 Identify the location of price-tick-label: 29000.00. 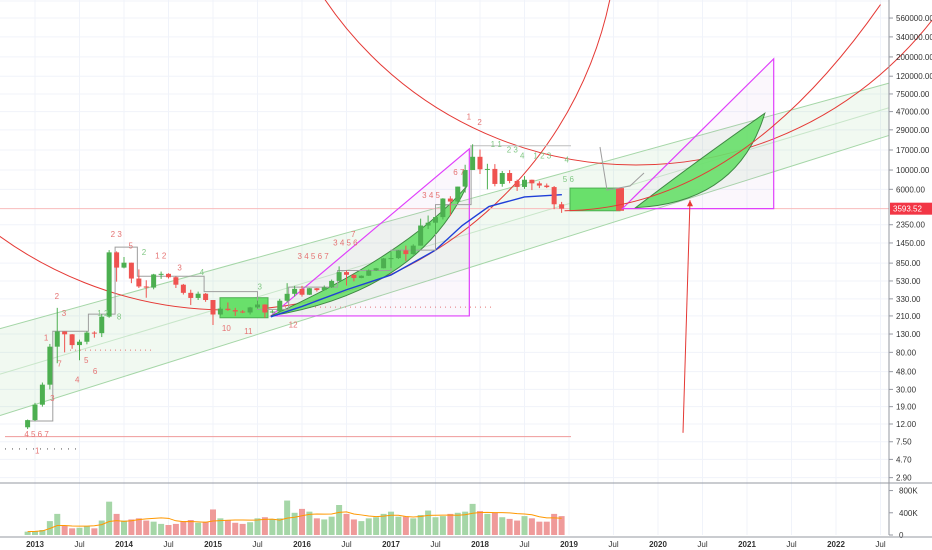
(913, 130).